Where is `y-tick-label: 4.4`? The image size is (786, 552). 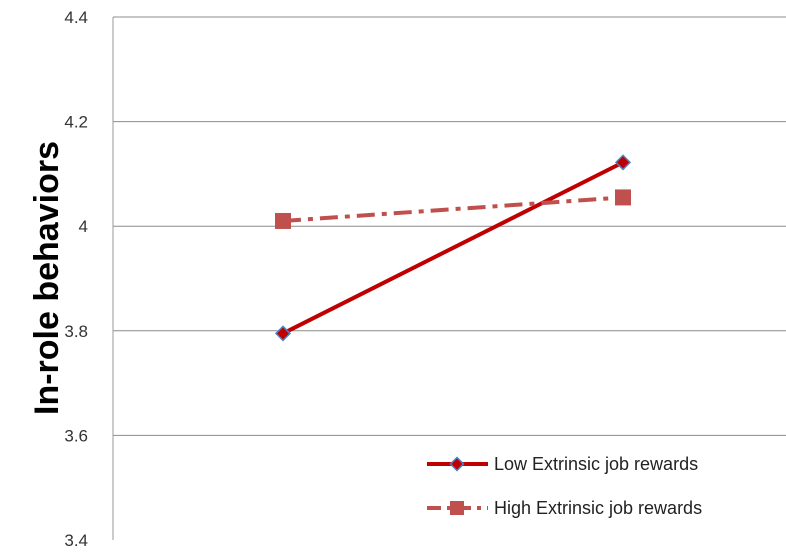 y-tick-label: 4.4 is located at coordinates (76, 17).